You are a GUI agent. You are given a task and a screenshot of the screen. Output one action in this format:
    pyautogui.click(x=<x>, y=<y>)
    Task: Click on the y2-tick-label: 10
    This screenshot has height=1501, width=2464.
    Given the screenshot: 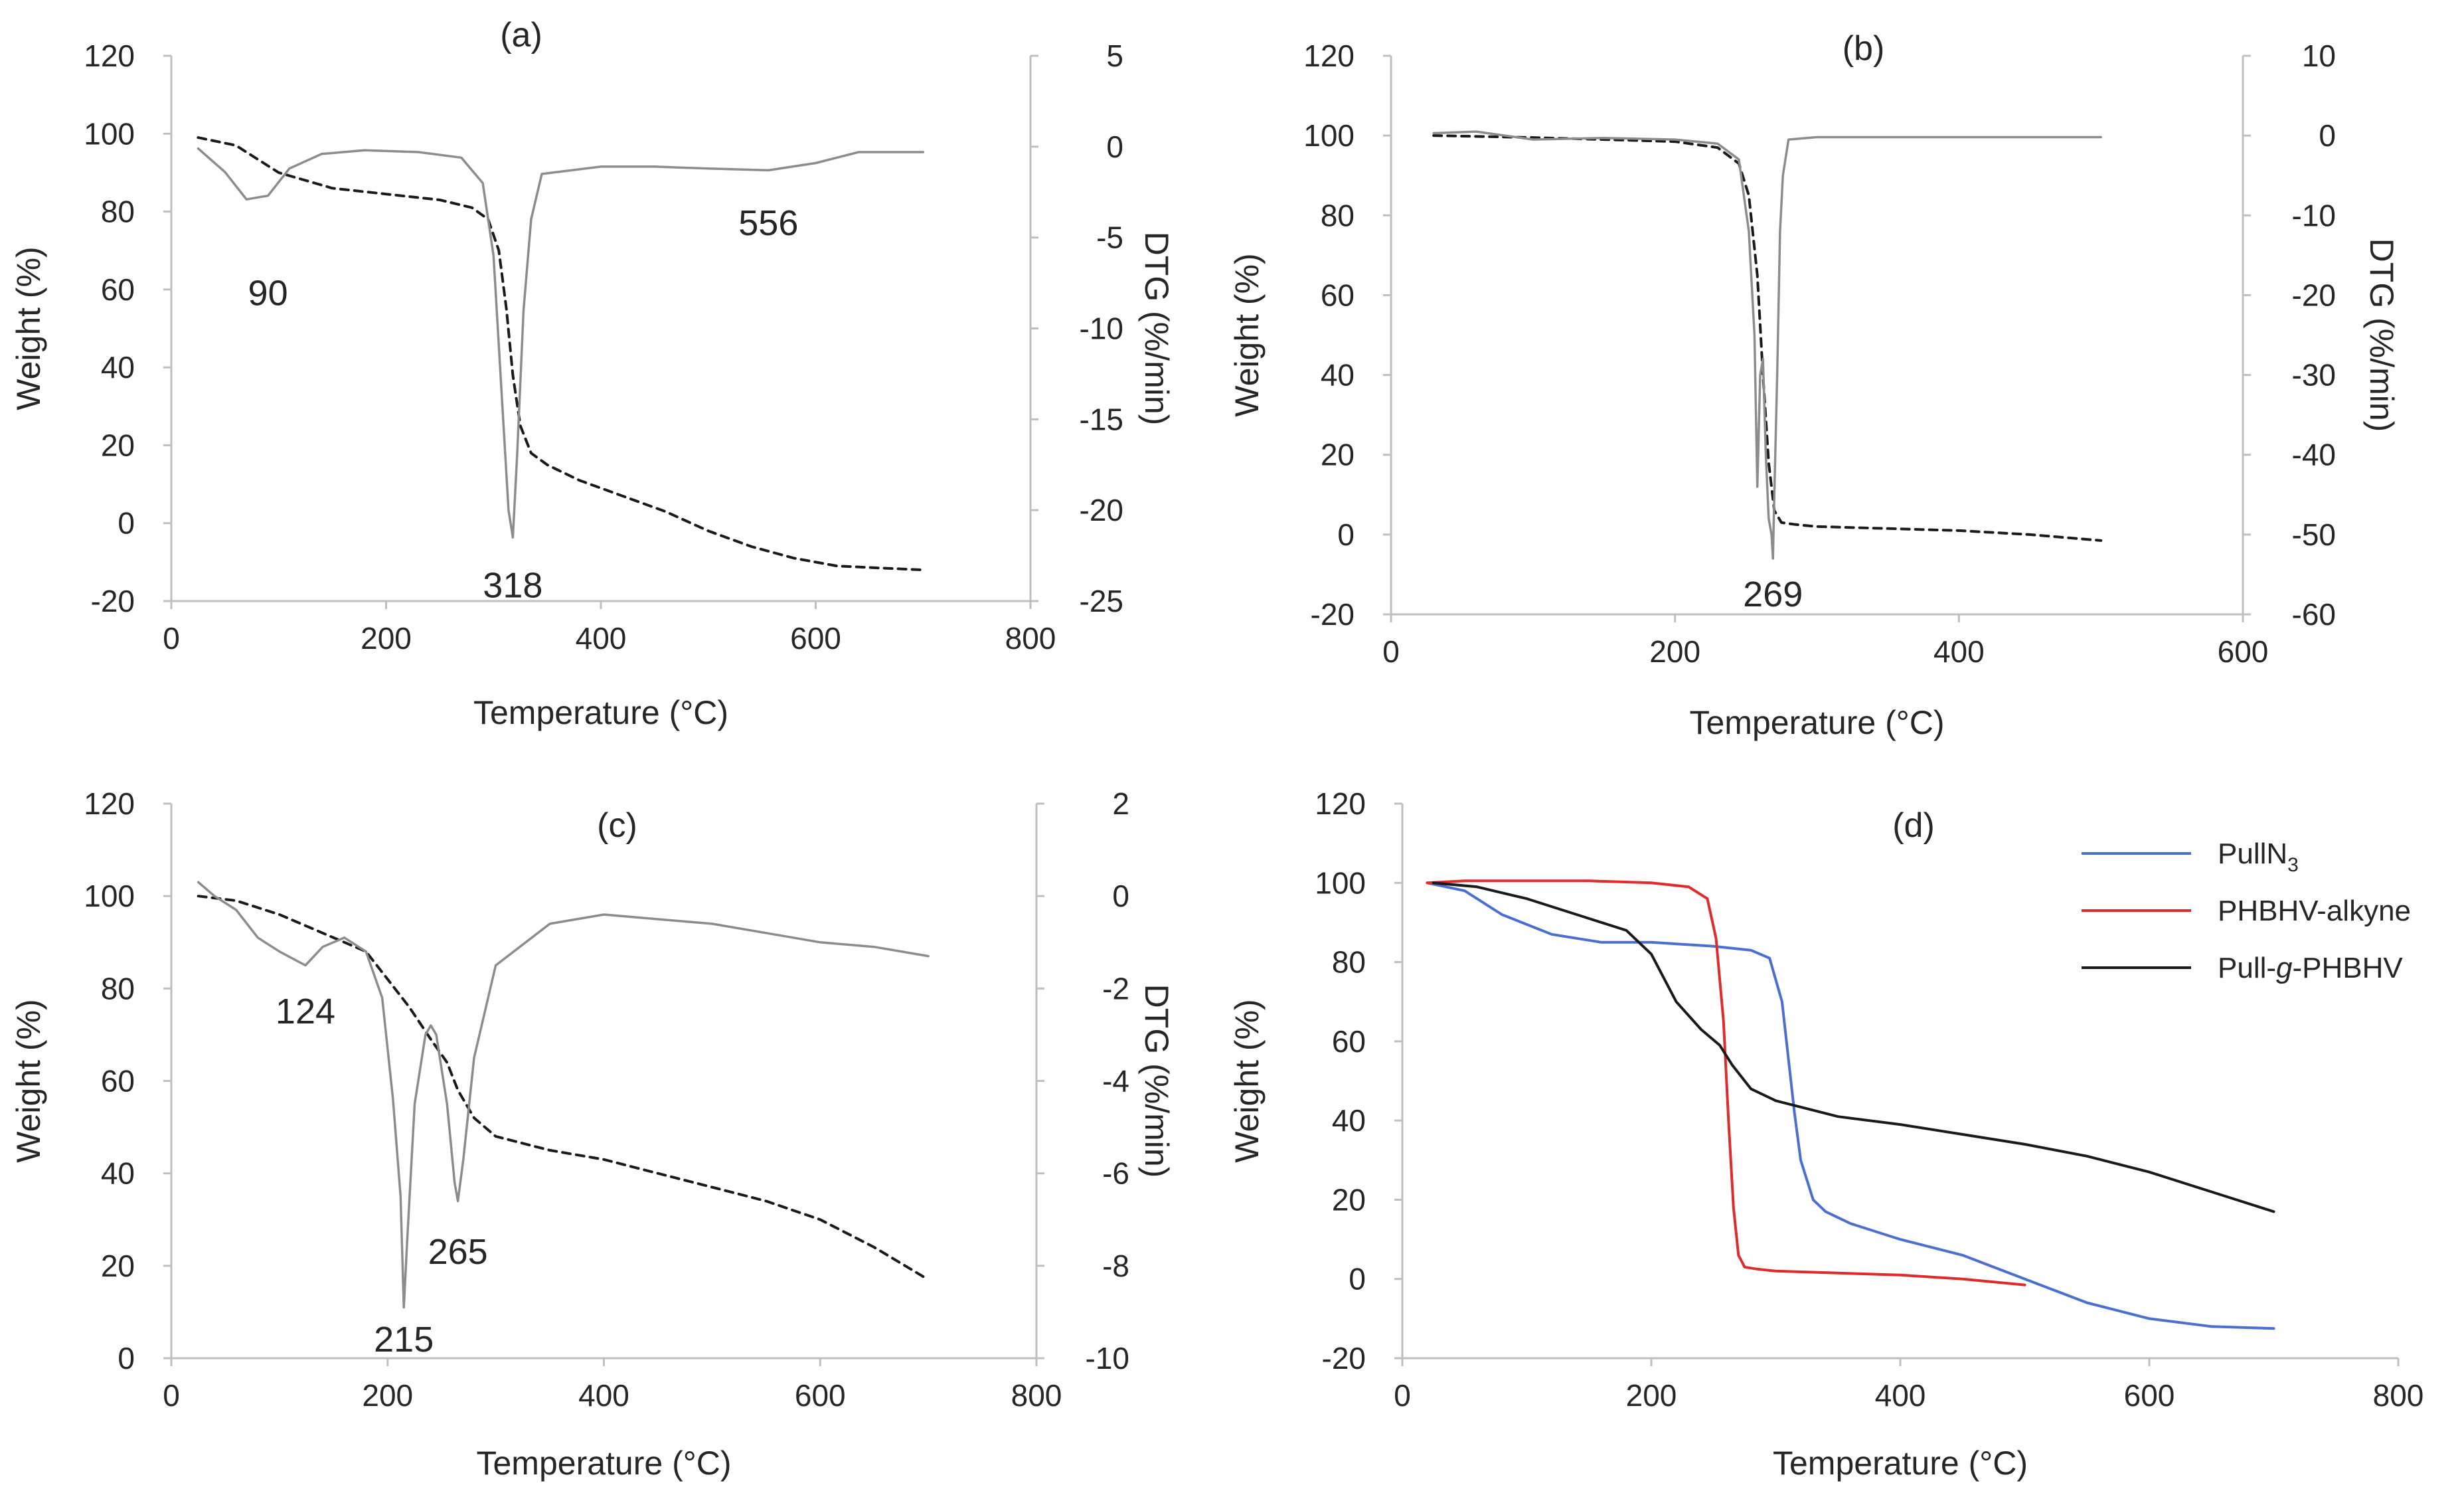 What is the action you would take?
    pyautogui.click(x=2319, y=56)
    